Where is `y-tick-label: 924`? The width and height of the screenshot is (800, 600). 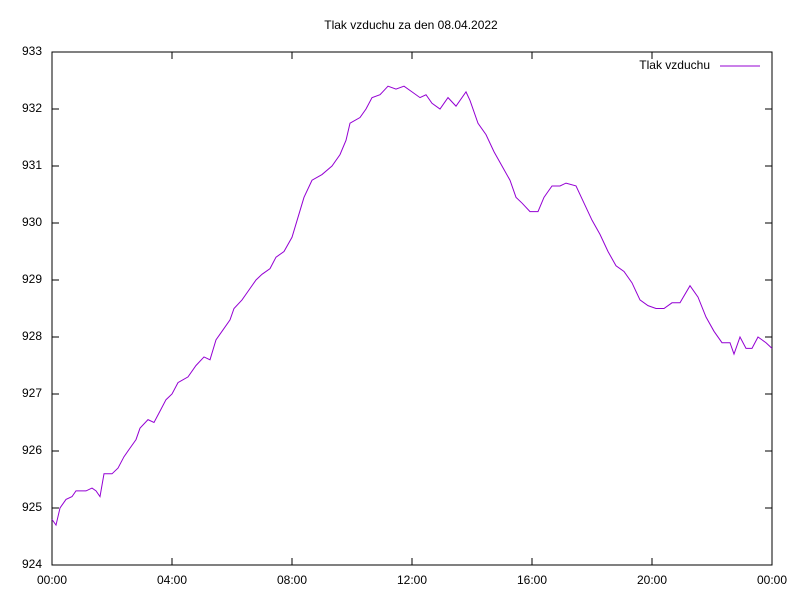
y-tick-label: 924 is located at coordinates (32, 564).